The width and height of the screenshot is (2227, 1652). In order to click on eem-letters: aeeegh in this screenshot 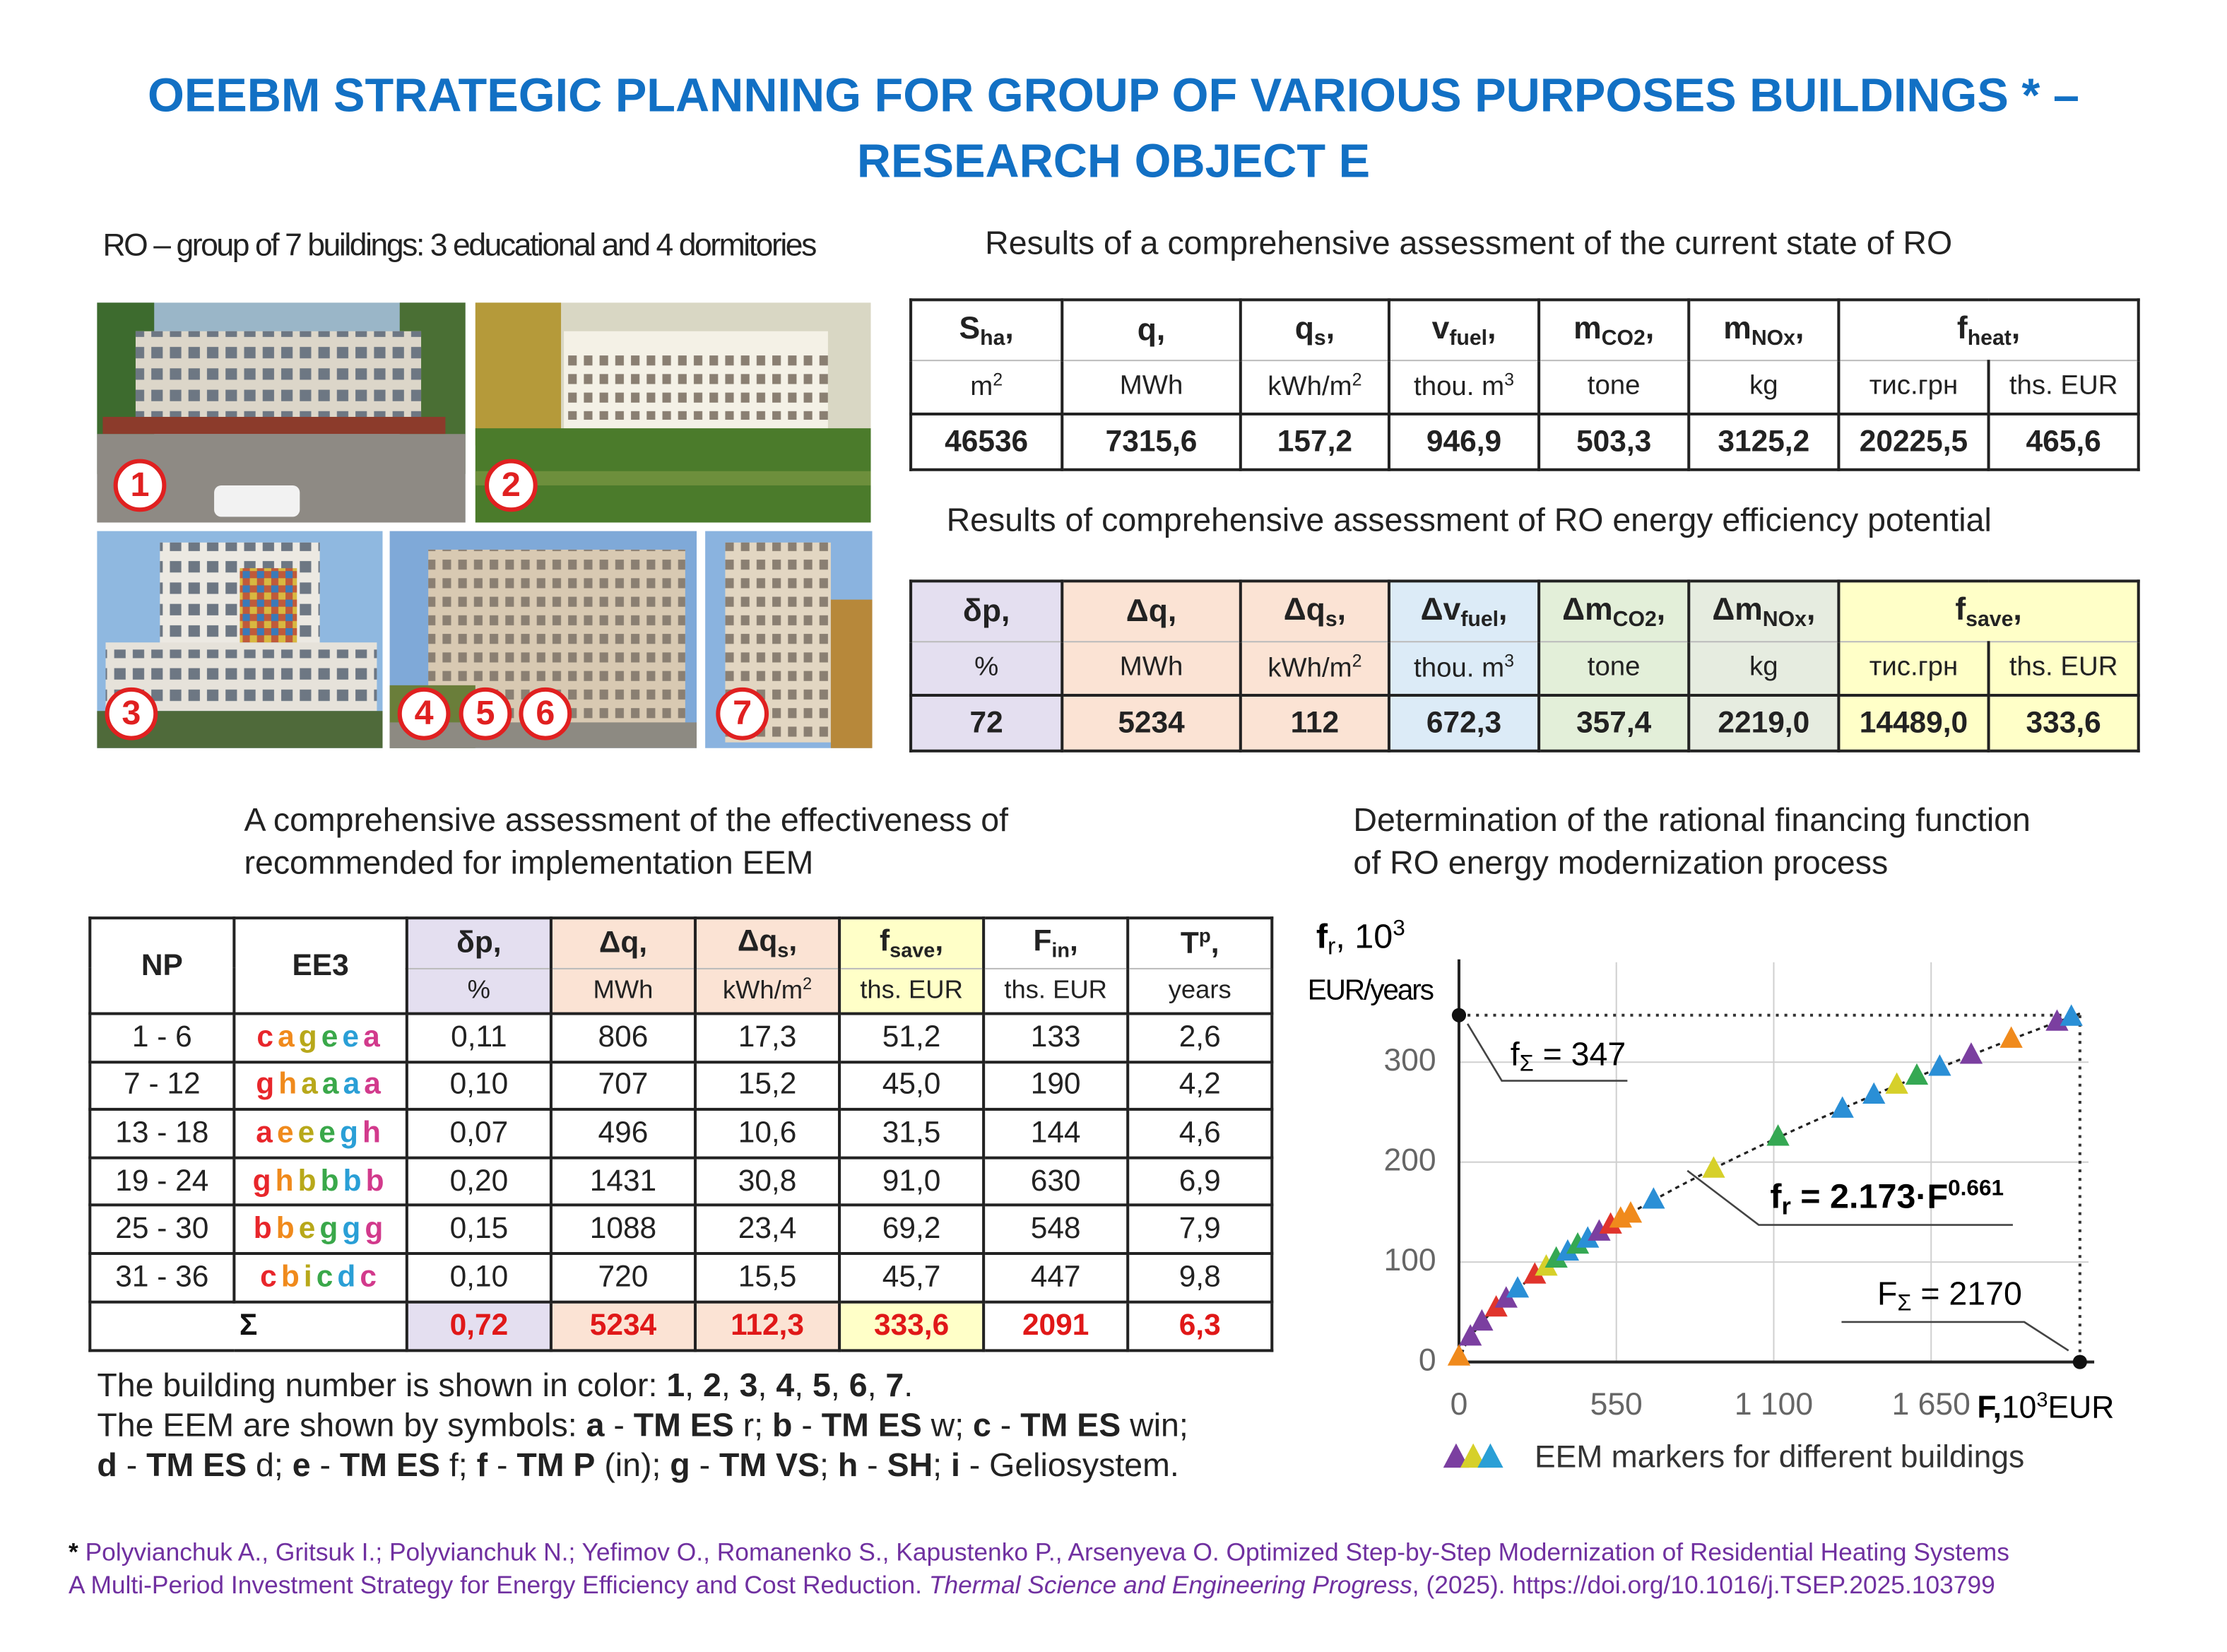, I will do `click(320, 1132)`.